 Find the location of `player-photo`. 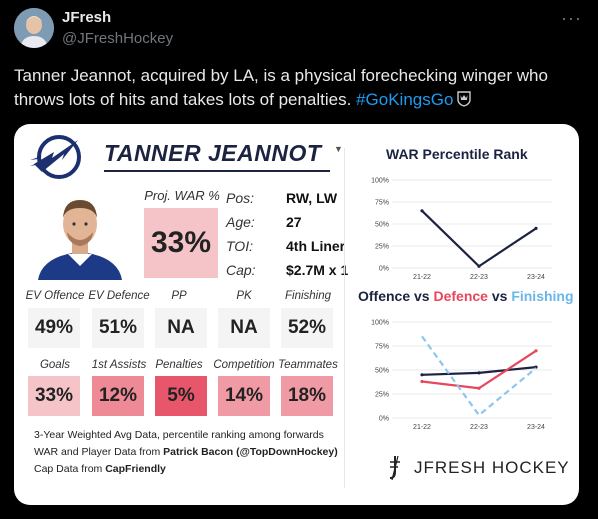

player-photo is located at coordinates (80, 233).